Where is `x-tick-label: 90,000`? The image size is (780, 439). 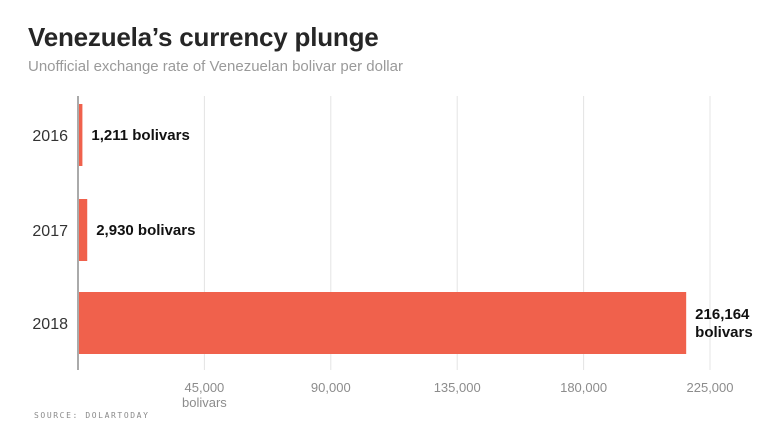 x-tick-label: 90,000 is located at coordinates (331, 387).